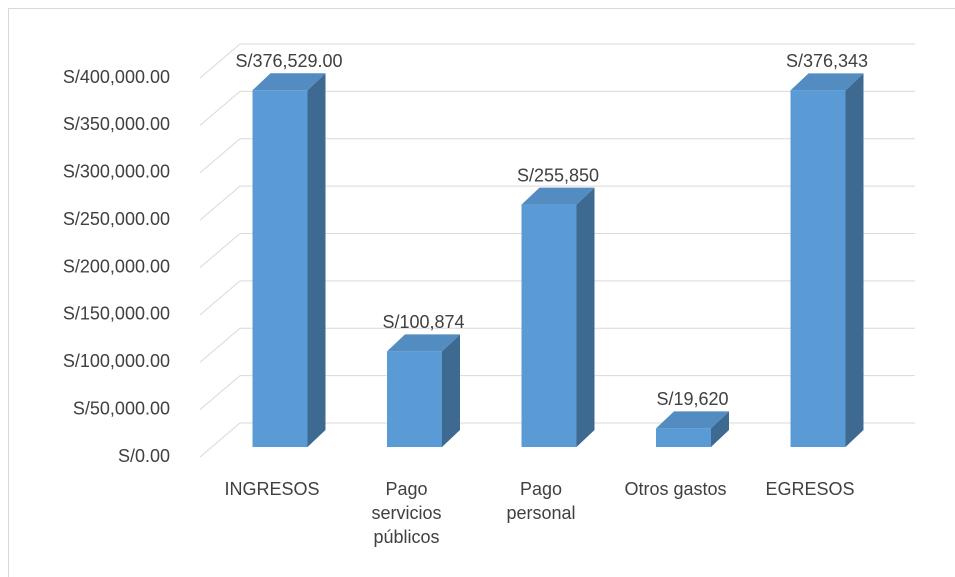 The image size is (955, 577). What do you see at coordinates (692, 399) in the screenshot?
I see `data-label: S/19,620` at bounding box center [692, 399].